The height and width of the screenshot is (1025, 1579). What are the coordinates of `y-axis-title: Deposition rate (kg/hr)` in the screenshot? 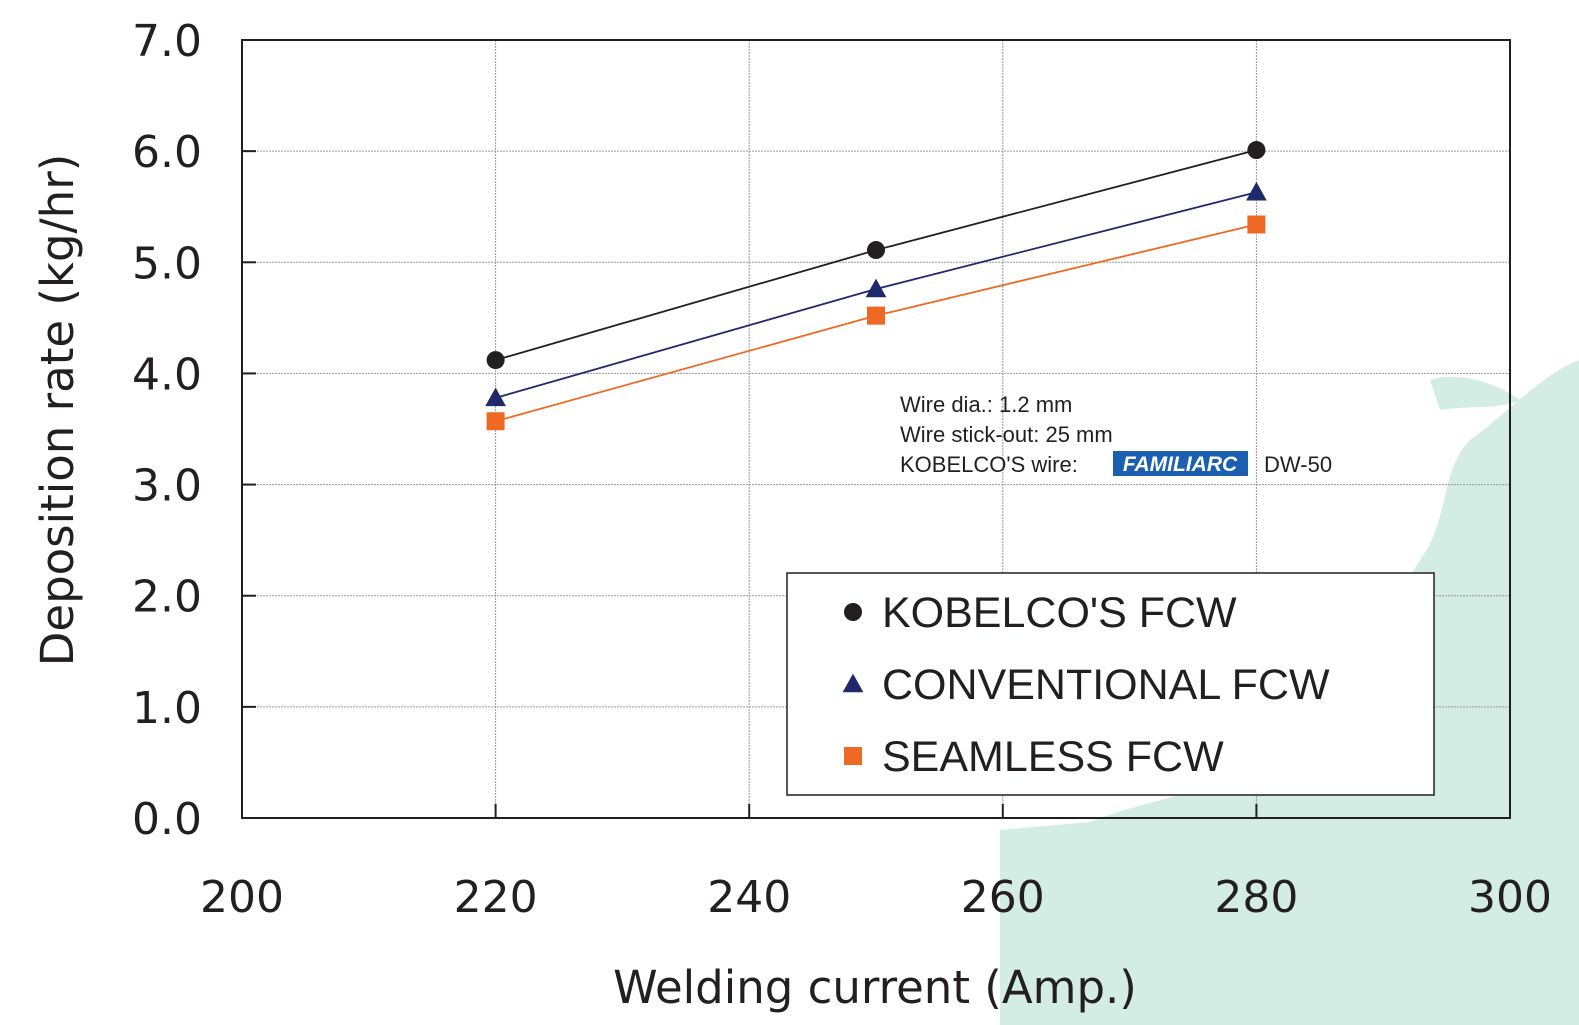 It's located at (57, 410).